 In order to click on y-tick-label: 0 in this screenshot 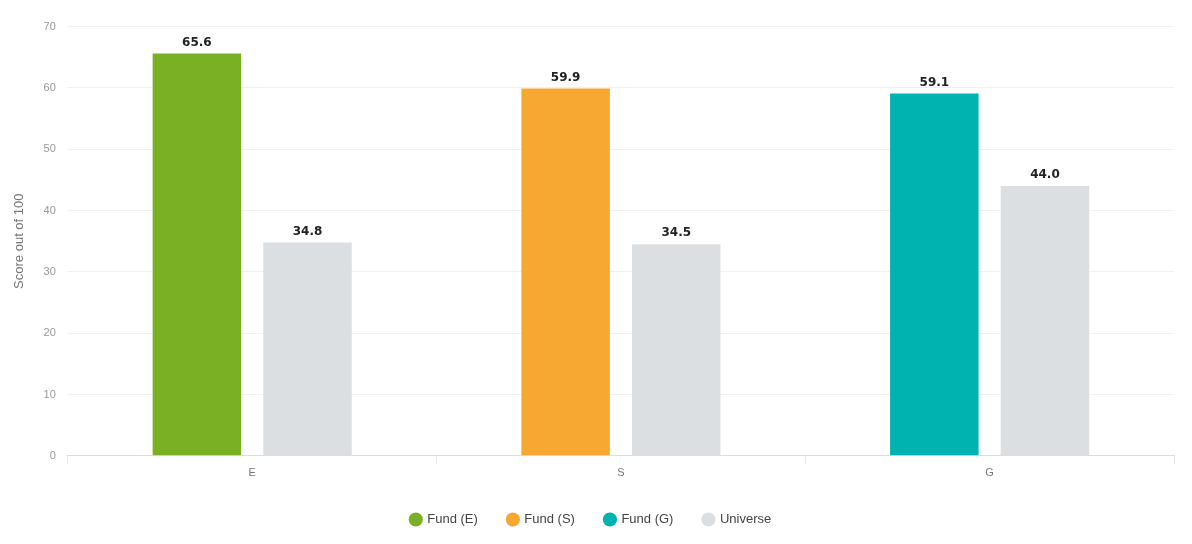, I will do `click(52, 454)`.